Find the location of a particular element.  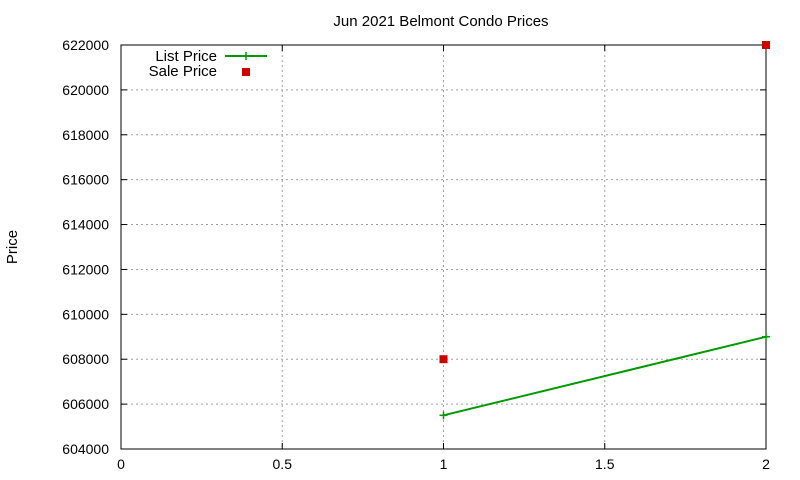

legend-cross is located at coordinates (246, 56).